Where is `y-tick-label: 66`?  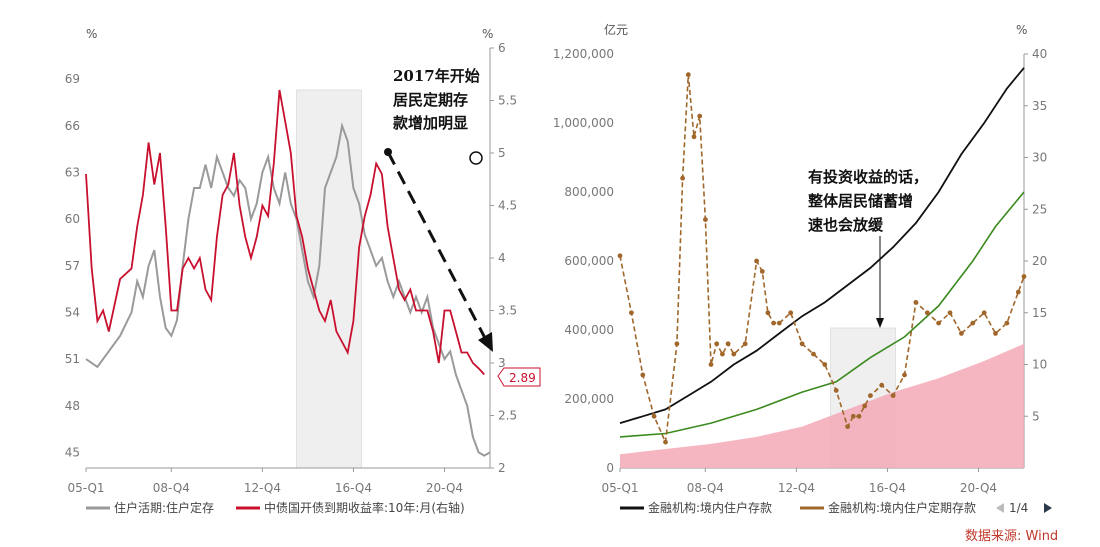
y-tick-label: 66 is located at coordinates (72, 126).